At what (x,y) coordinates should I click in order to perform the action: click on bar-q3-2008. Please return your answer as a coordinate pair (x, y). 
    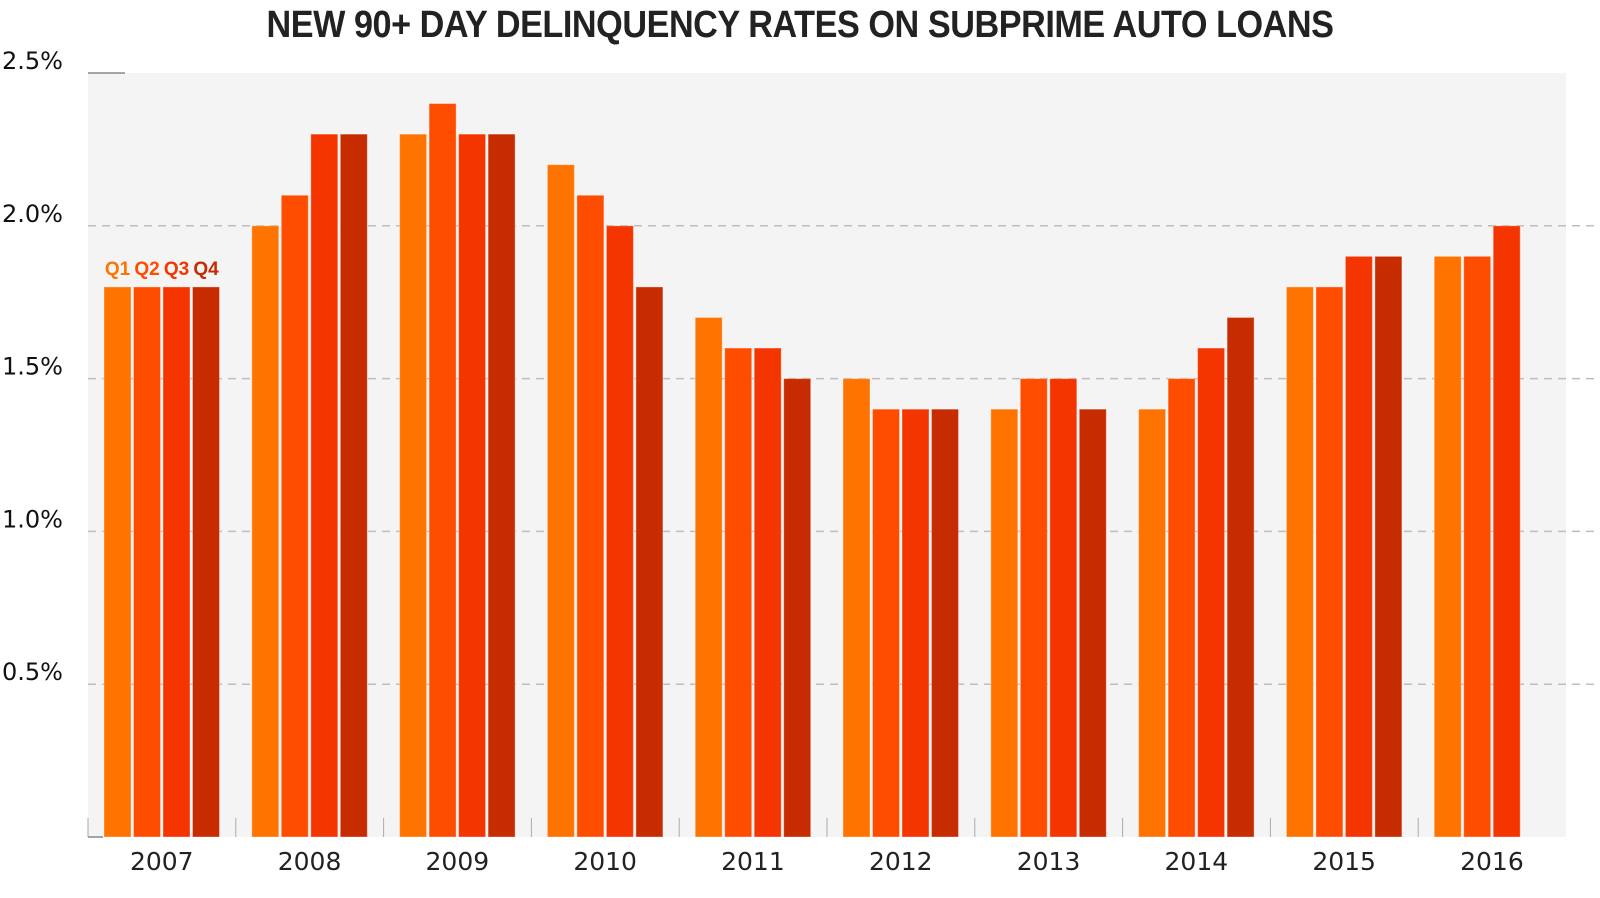
    Looking at the image, I should click on (324, 485).